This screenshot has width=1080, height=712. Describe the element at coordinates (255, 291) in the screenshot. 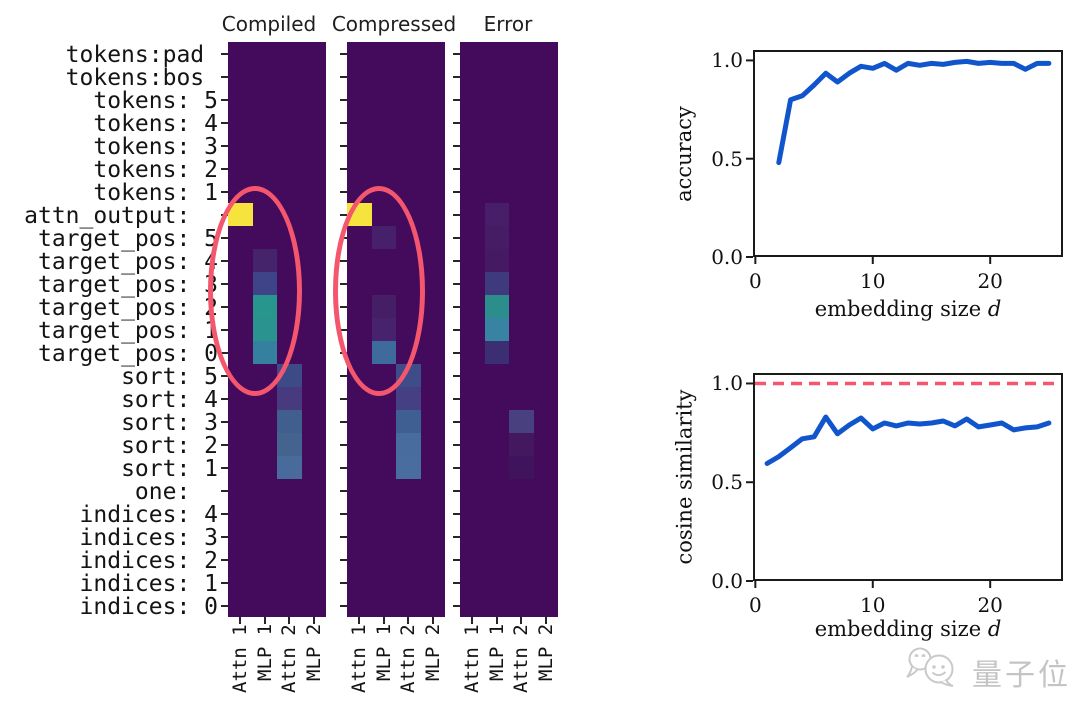

I see `annotation-ellipse-compiled` at that location.